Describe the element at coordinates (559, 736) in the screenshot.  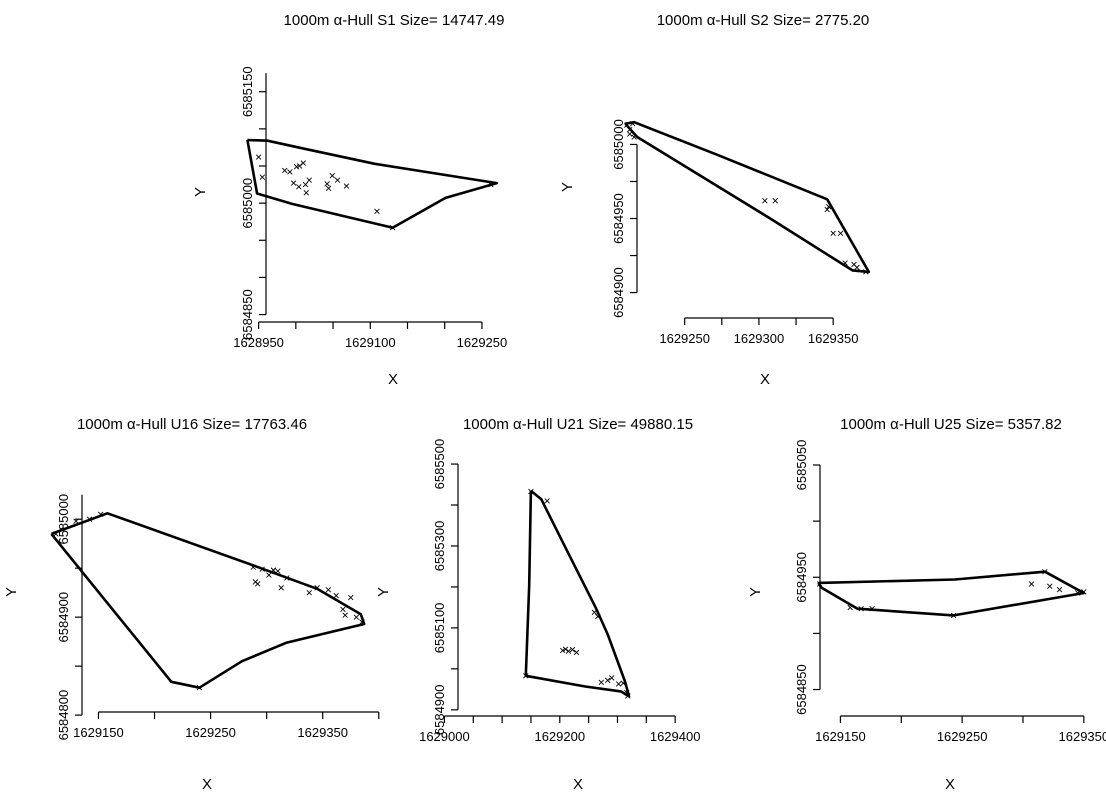
I see `x-tick-label: 1629200` at that location.